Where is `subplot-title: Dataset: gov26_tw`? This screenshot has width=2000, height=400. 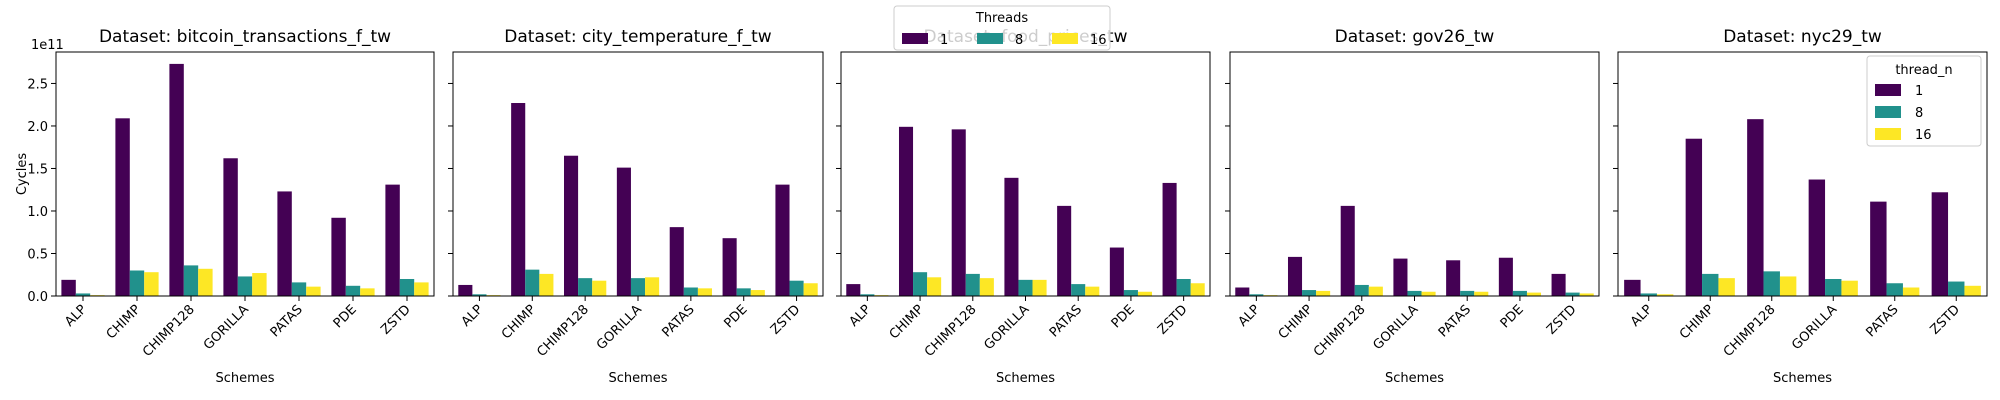 subplot-title: Dataset: gov26_tw is located at coordinates (1415, 37).